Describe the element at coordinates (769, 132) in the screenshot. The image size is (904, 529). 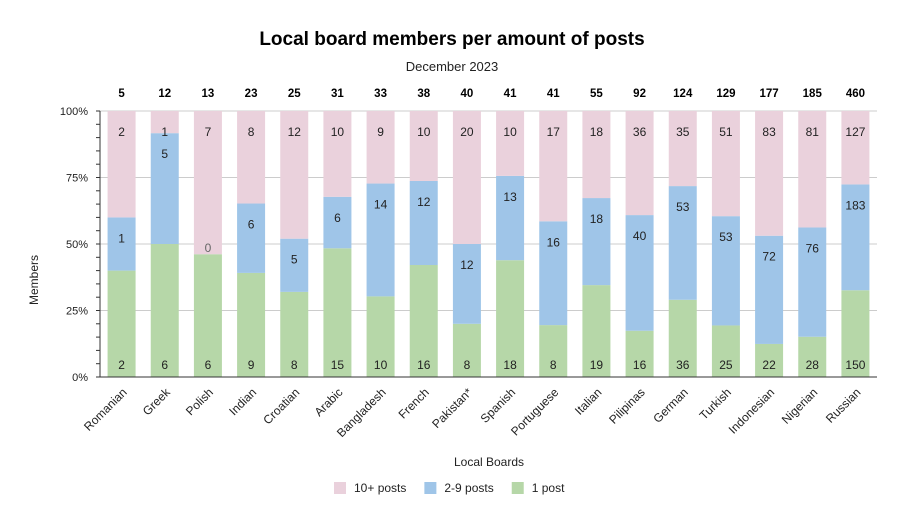
I see `data-label: 83` at that location.